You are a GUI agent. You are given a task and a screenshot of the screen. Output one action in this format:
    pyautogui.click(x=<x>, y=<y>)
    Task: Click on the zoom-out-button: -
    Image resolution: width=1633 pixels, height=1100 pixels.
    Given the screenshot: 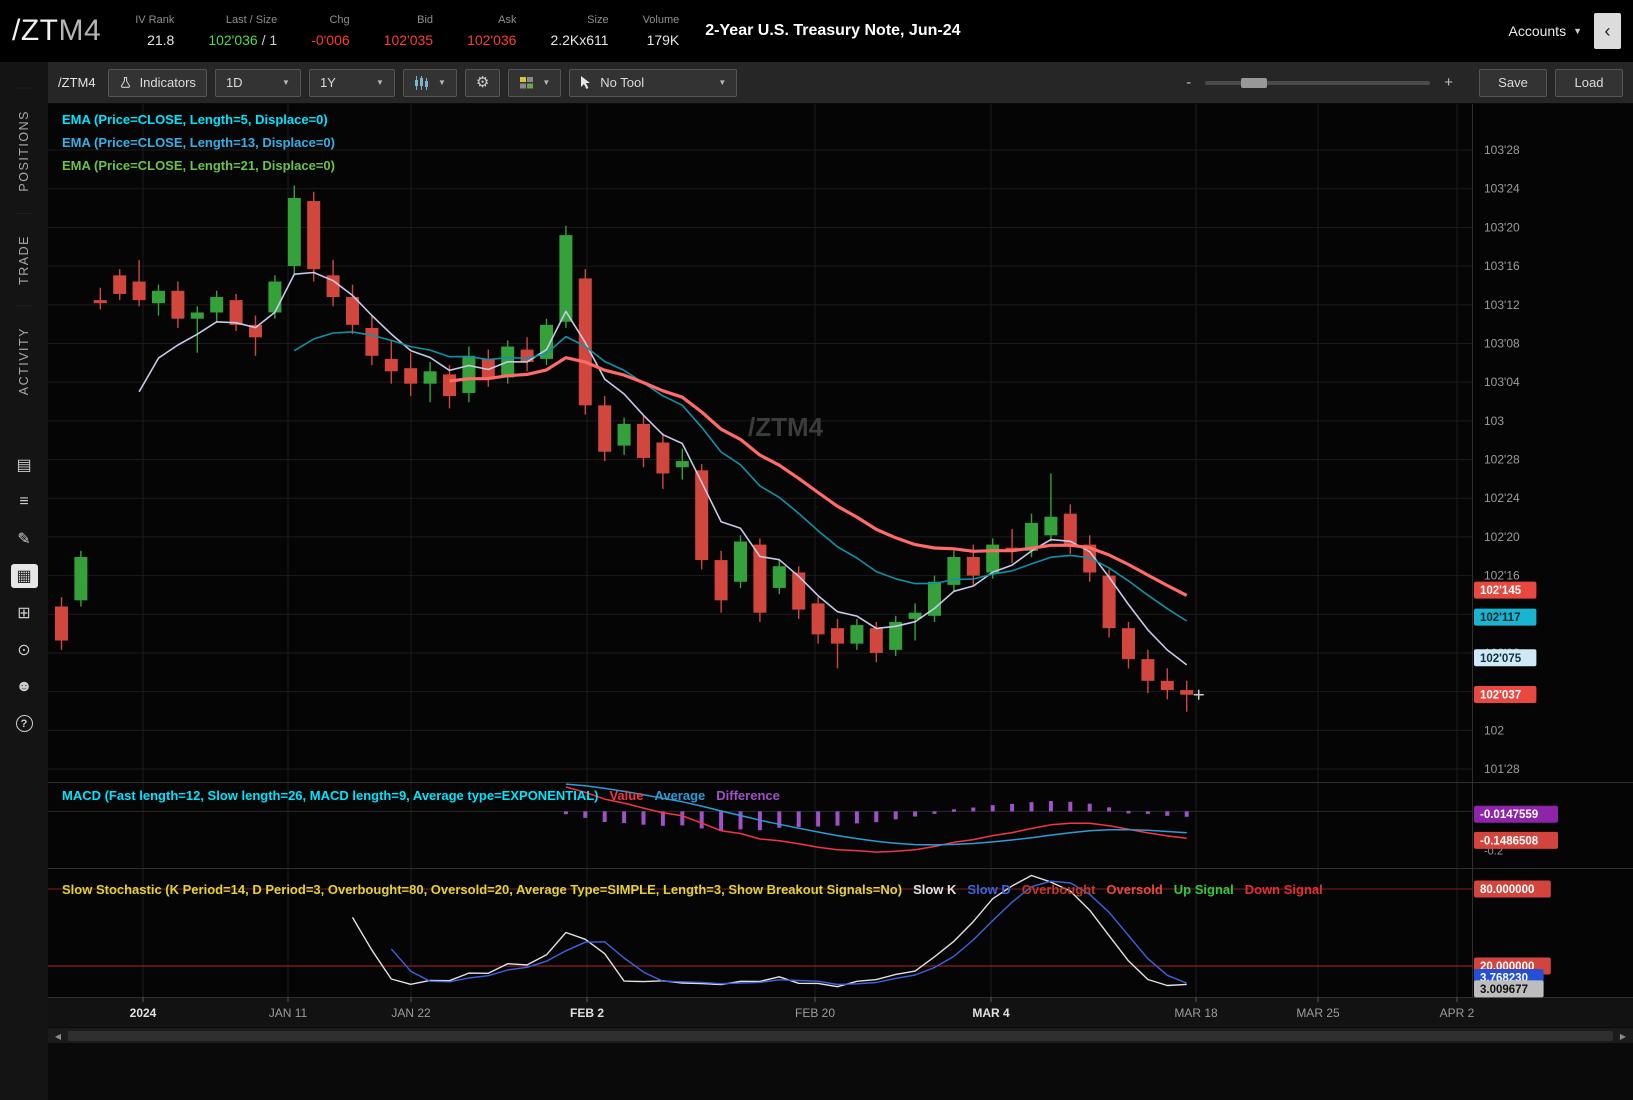 What is the action you would take?
    pyautogui.click(x=1189, y=82)
    